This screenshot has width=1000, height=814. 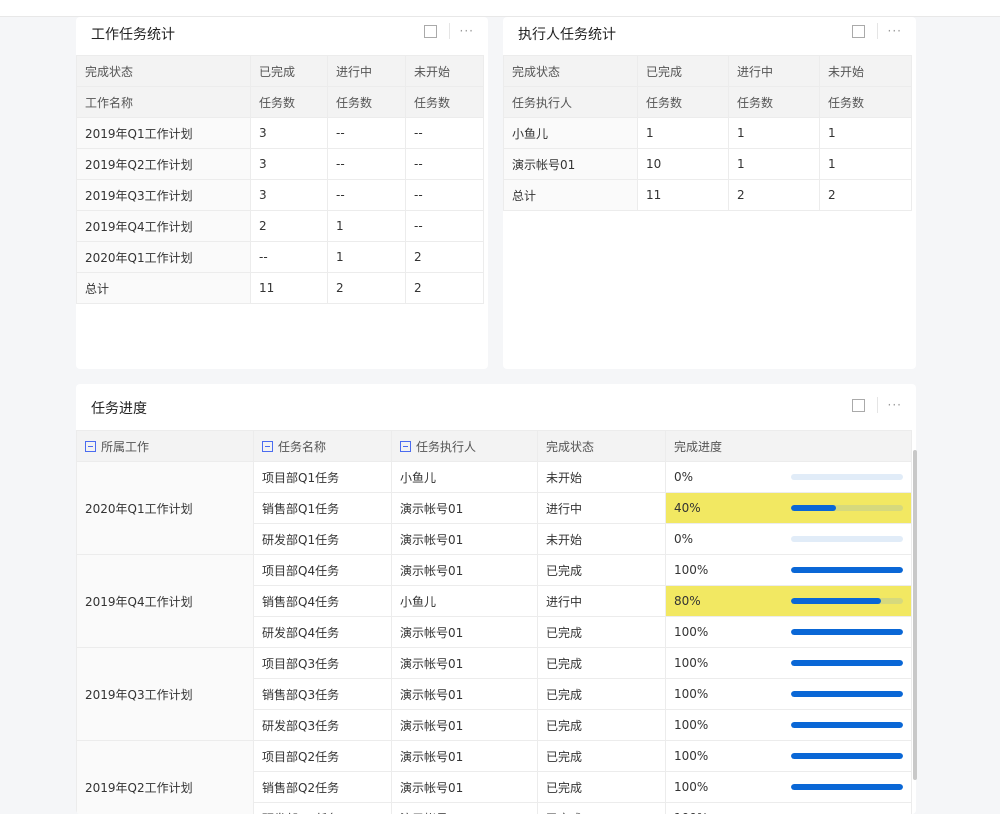 What do you see at coordinates (789, 446) in the screenshot?
I see `column-header: 完成进度` at bounding box center [789, 446].